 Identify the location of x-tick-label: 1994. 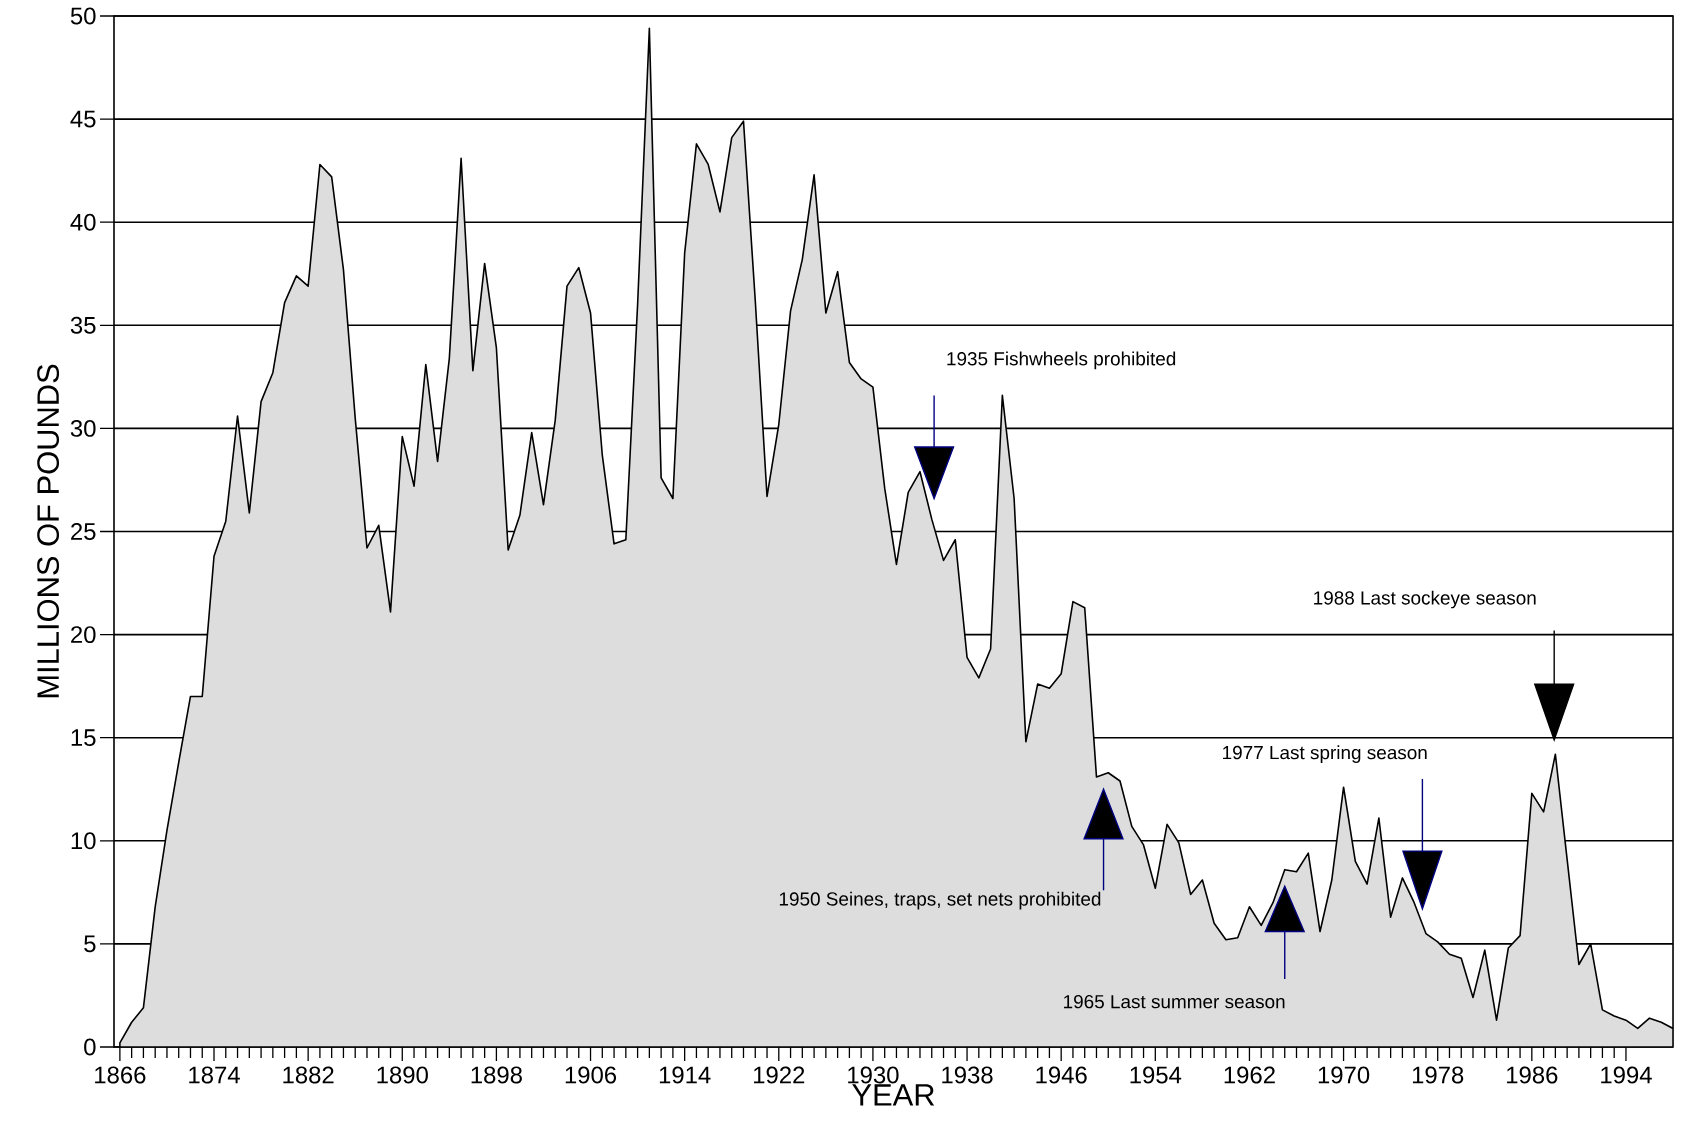
(1626, 1075).